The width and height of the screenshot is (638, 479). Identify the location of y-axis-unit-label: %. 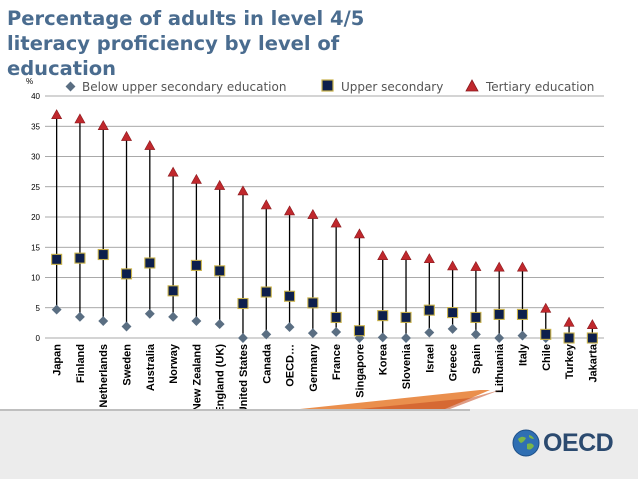
(29, 81).